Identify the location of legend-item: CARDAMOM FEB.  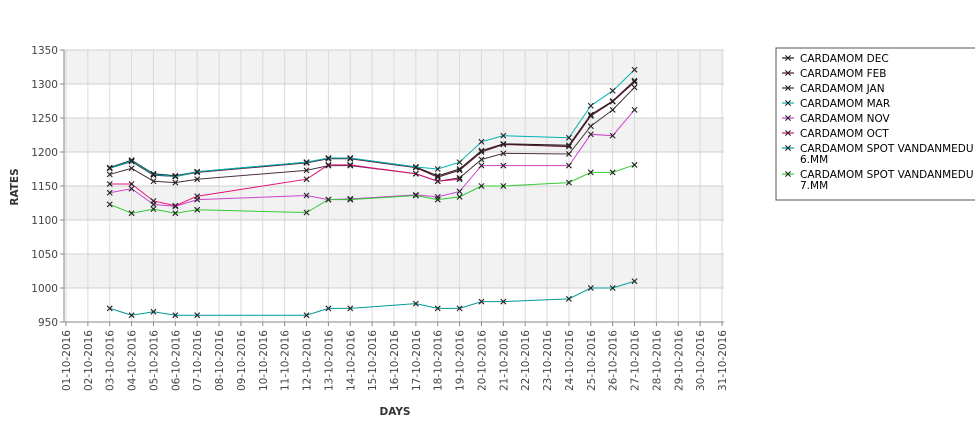
(834, 74).